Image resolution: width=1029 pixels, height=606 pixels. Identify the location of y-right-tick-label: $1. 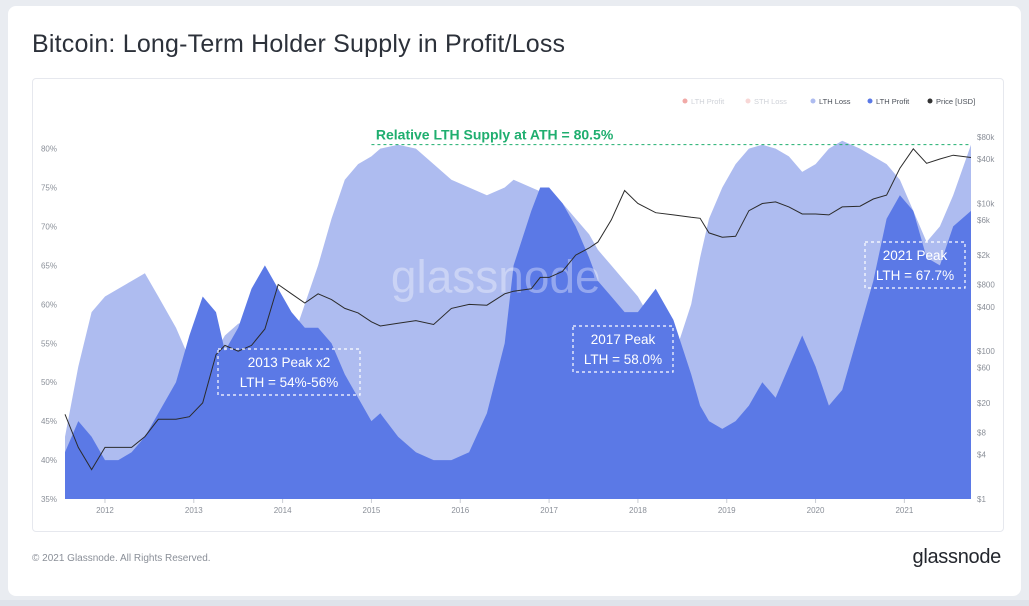
(981, 499).